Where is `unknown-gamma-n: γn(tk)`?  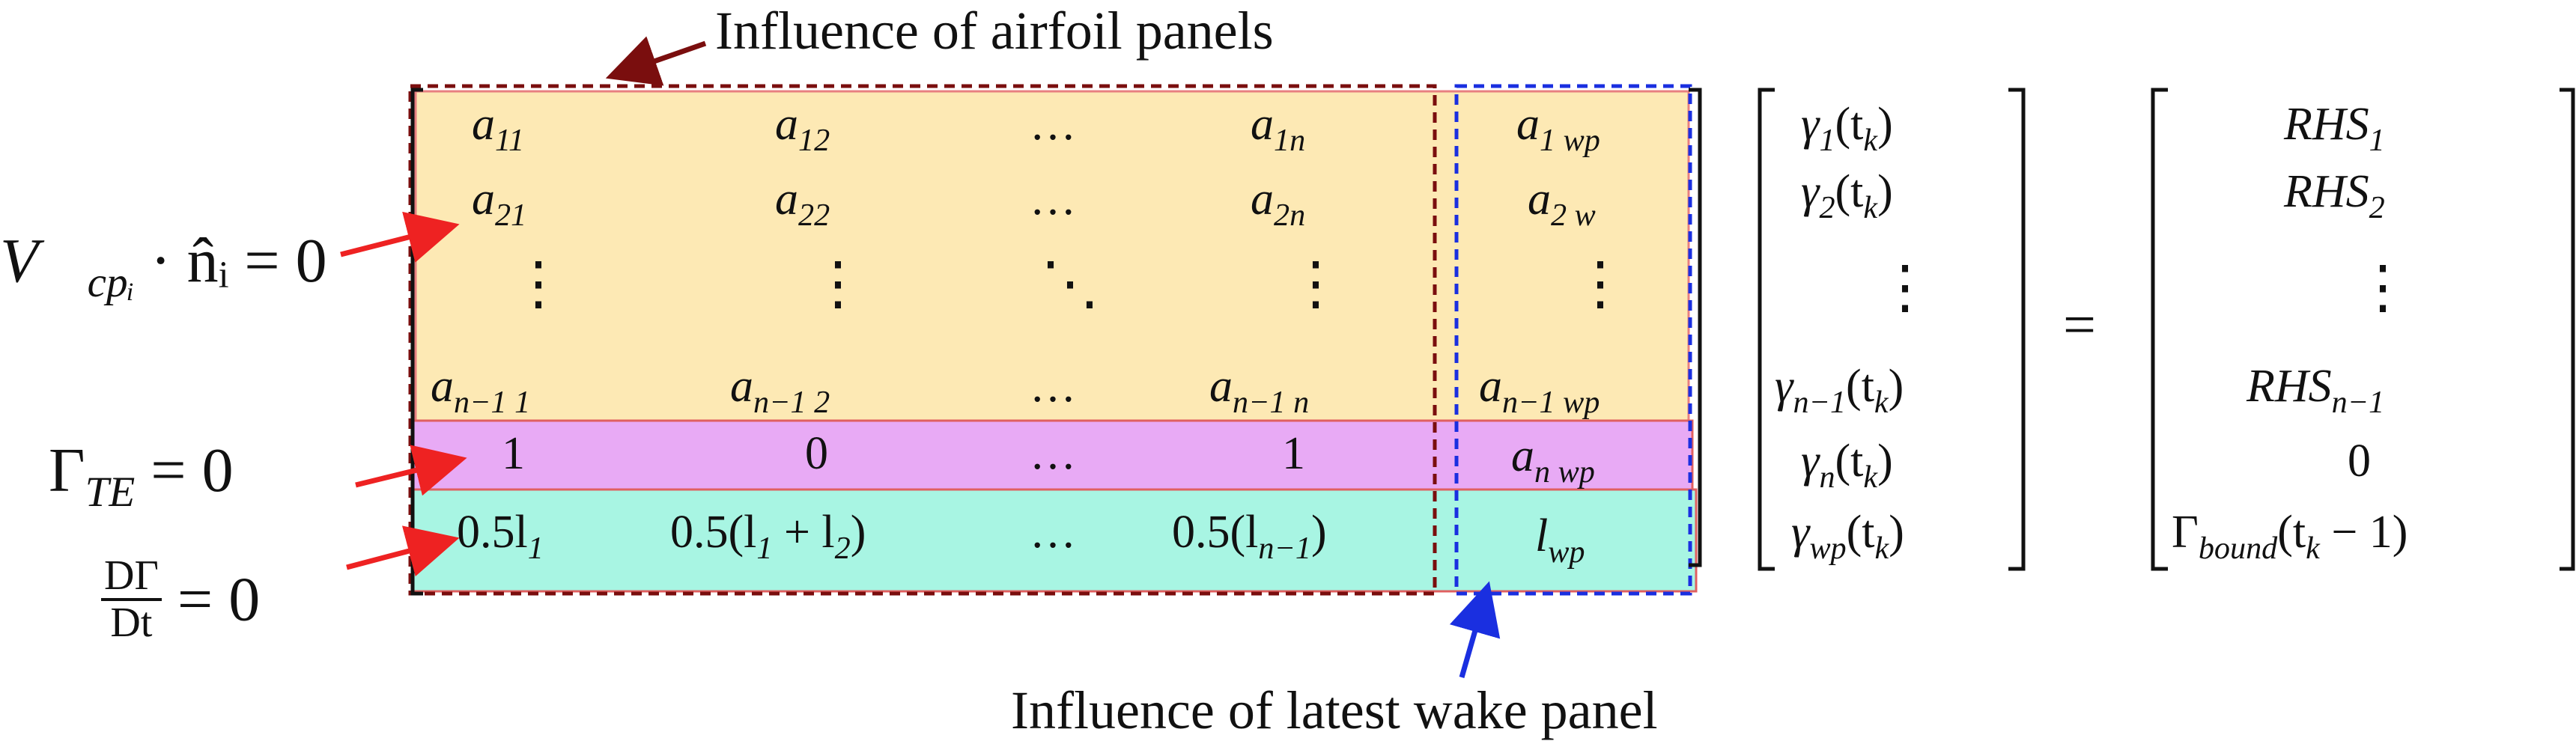
unknown-gamma-n: γn(tk) is located at coordinates (1847, 465).